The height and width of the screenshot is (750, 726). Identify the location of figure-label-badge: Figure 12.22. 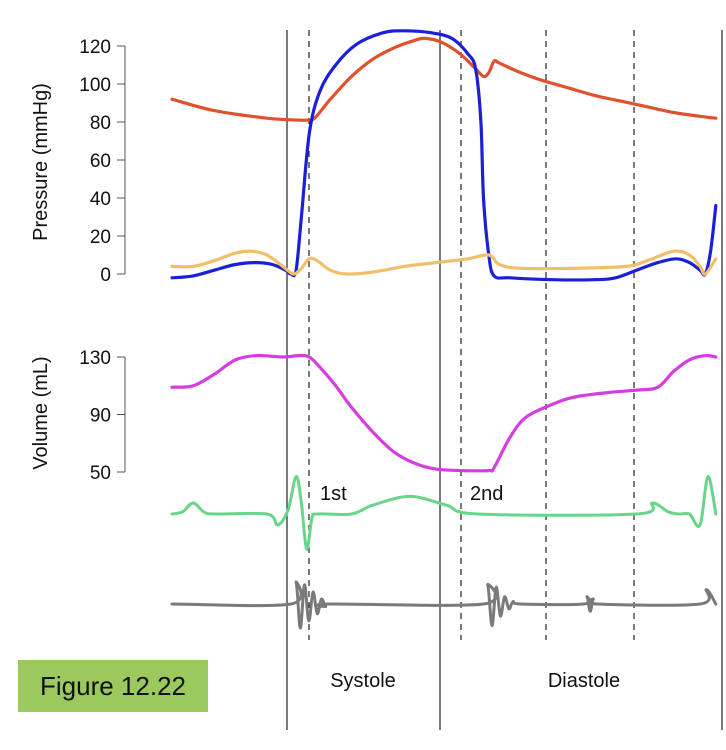
(113, 686).